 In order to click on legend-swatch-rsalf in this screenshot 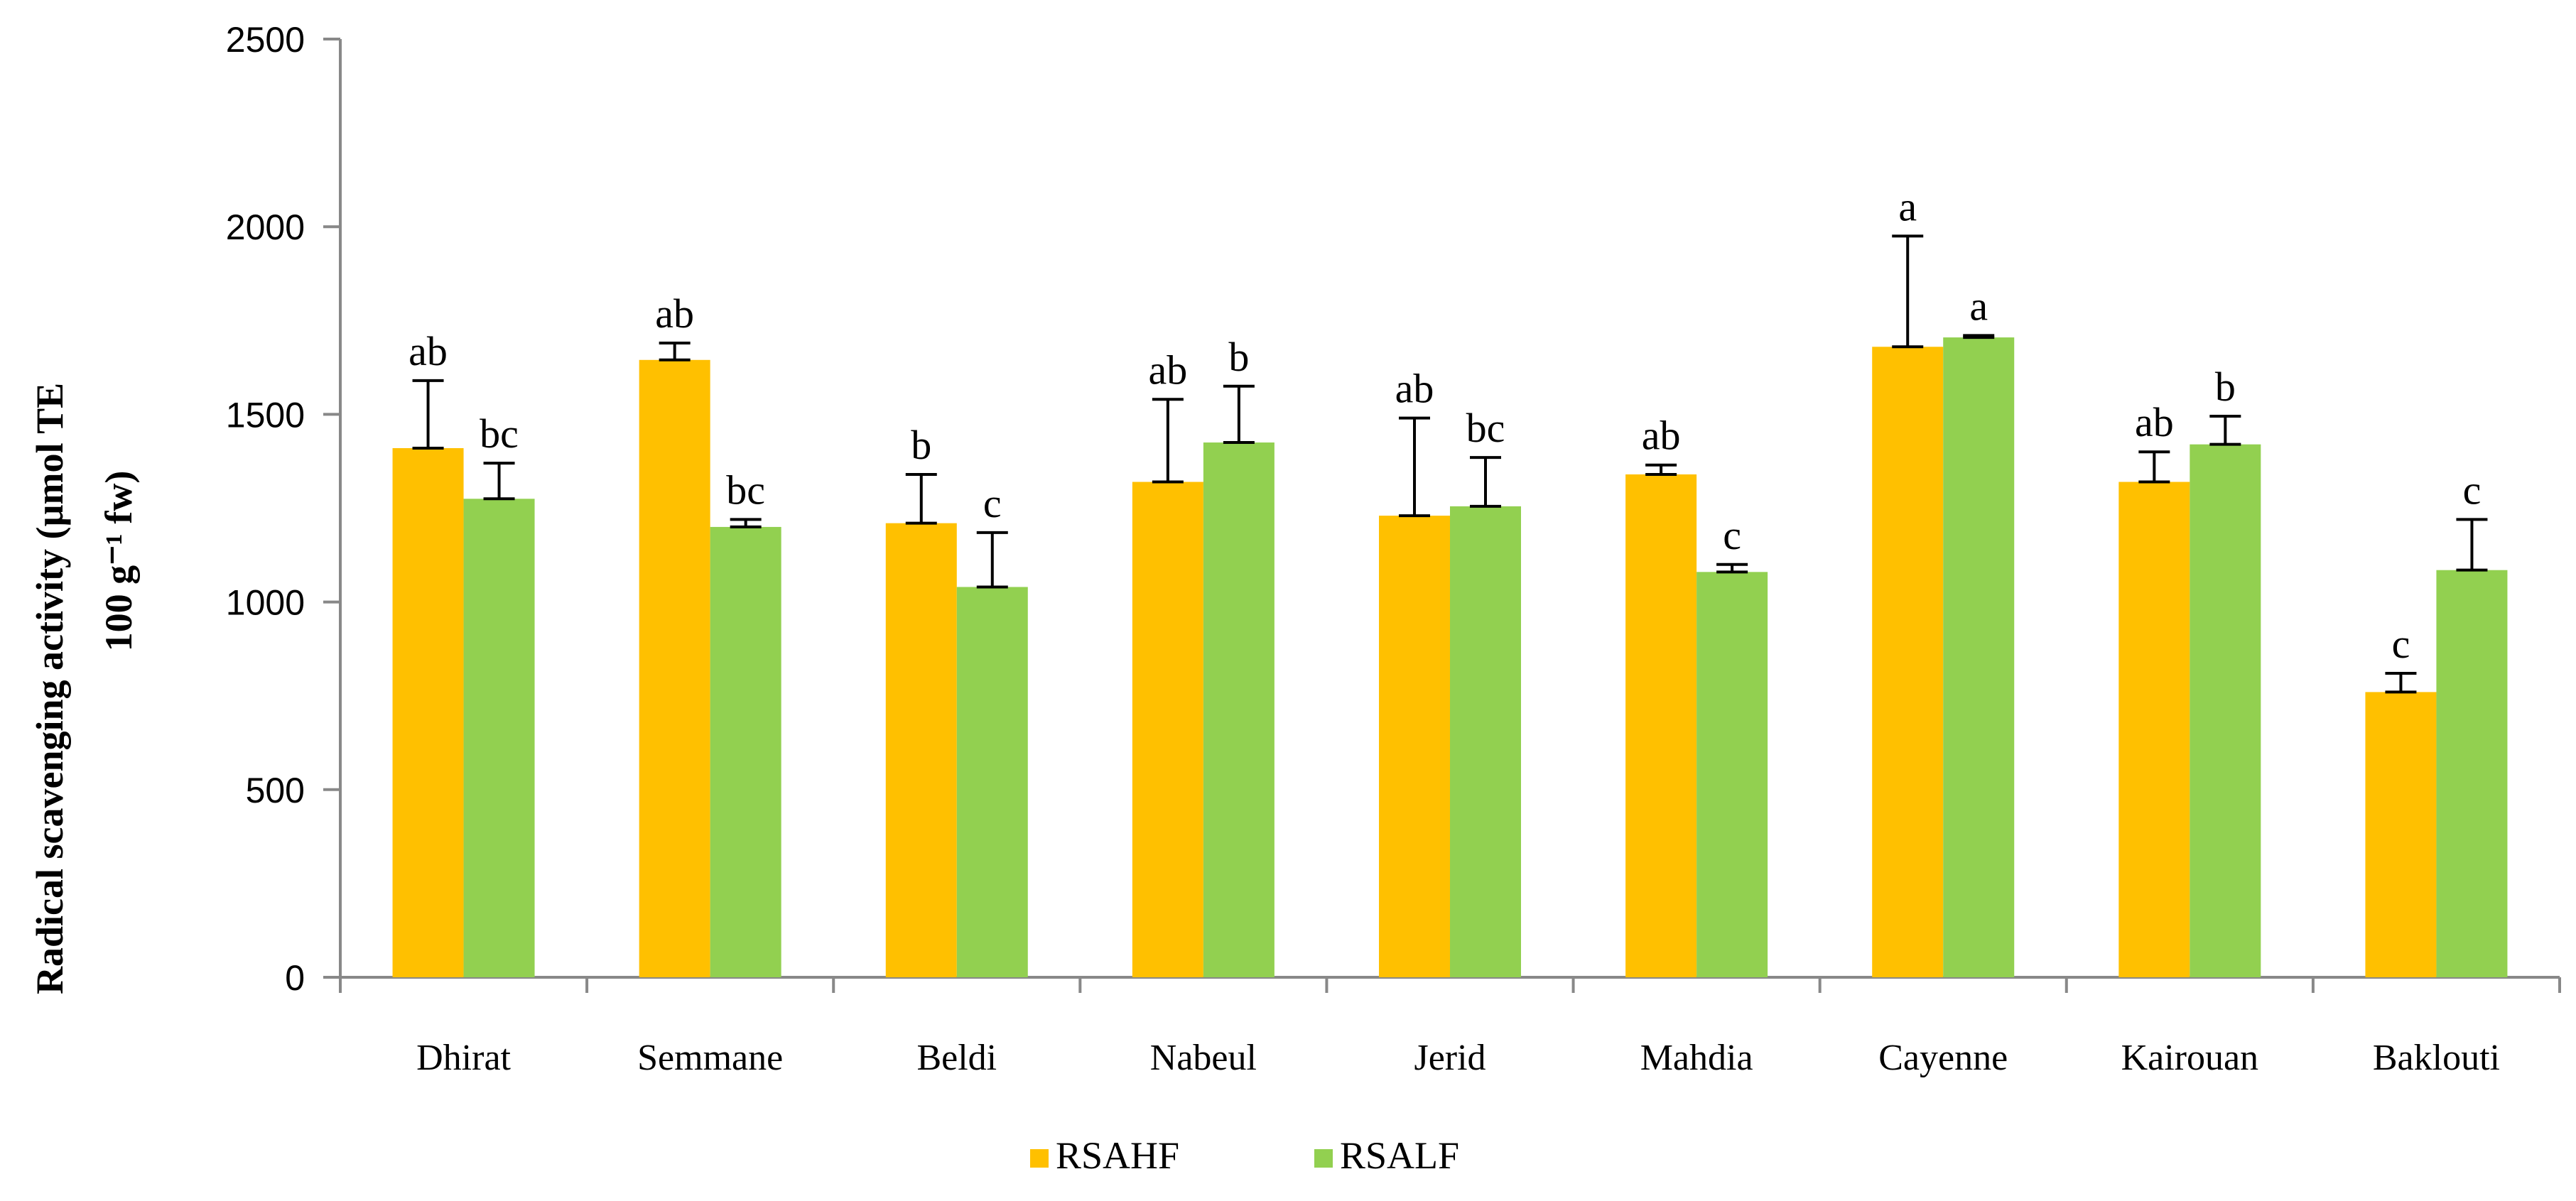, I will do `click(1323, 1158)`.